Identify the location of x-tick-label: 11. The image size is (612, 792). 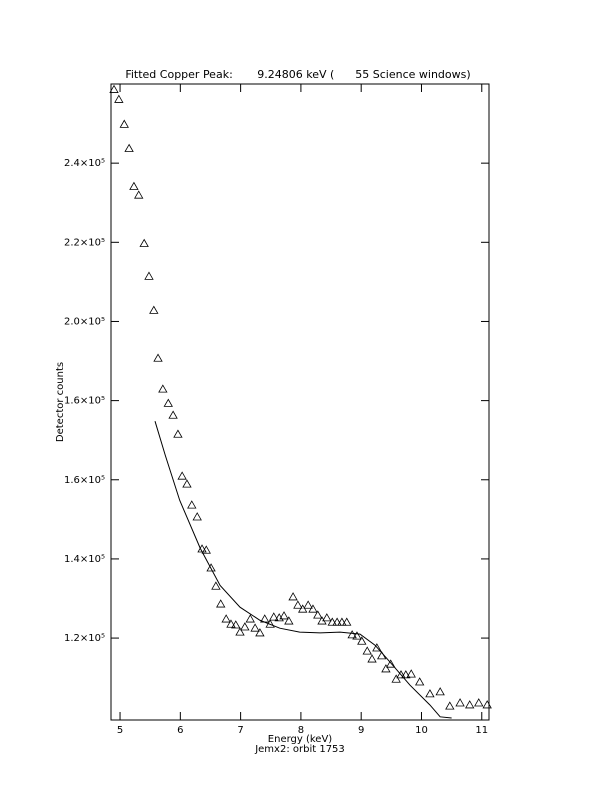
(481, 730).